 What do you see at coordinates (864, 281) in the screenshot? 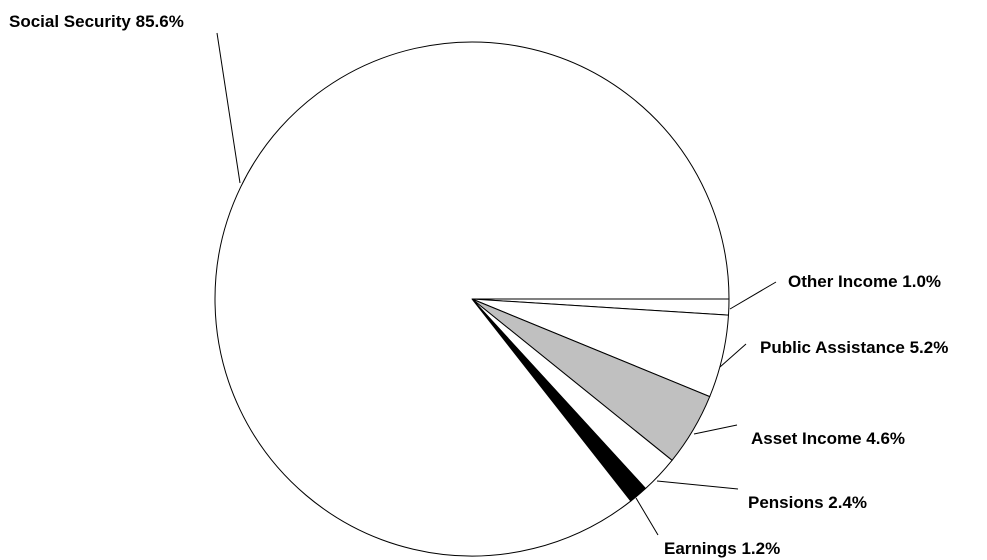
I see `label-other-income: Other Income 1.0%` at bounding box center [864, 281].